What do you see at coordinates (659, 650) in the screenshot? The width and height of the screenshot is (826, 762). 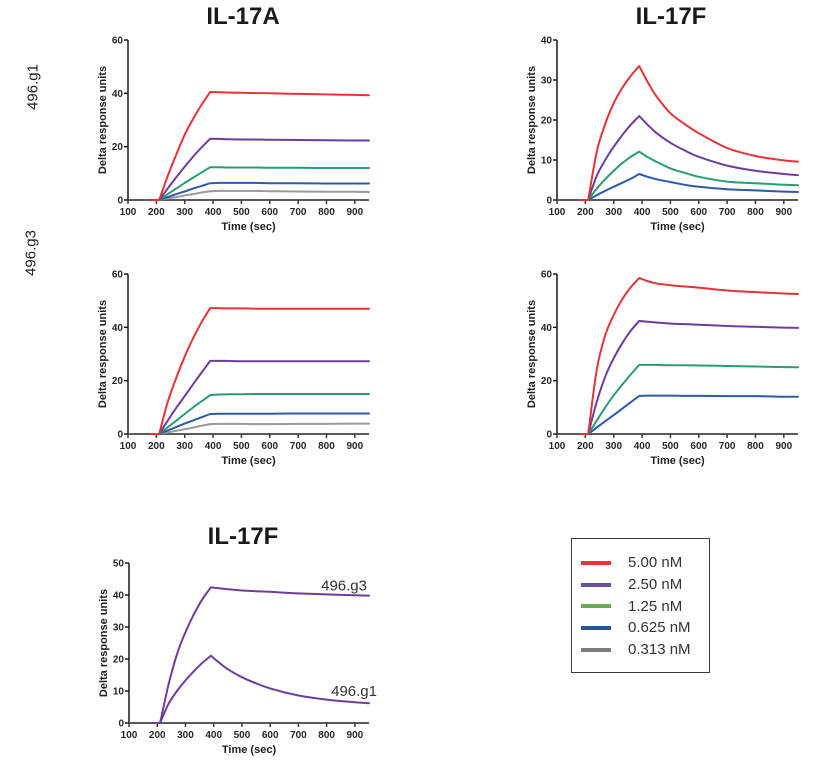 I see `legend-label: 0.313 nM` at bounding box center [659, 650].